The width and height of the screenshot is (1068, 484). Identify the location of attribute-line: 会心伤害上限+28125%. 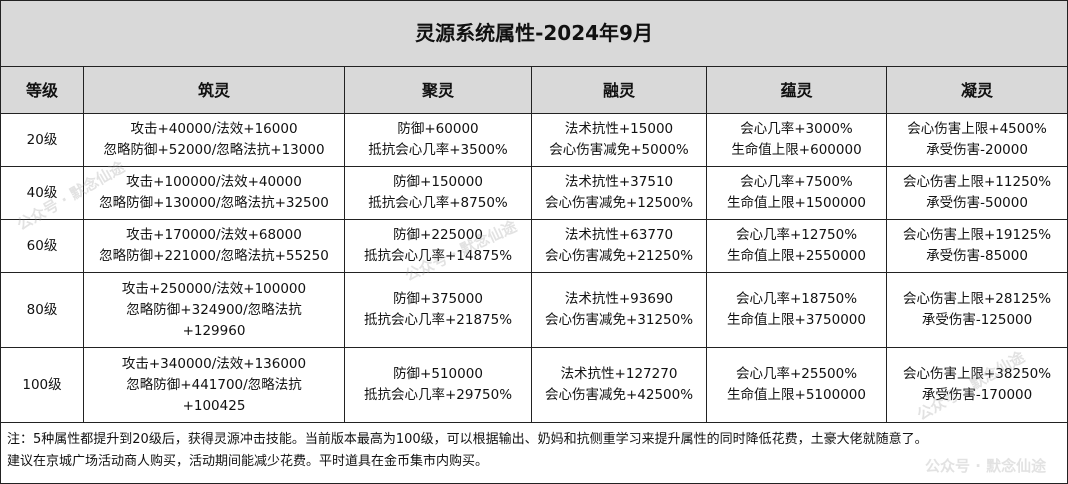
(977, 299).